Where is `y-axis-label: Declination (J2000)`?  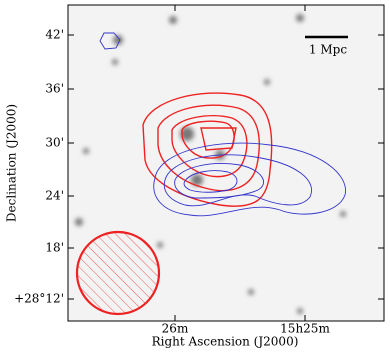 y-axis-label: Declination (J2000) is located at coordinates (12, 163).